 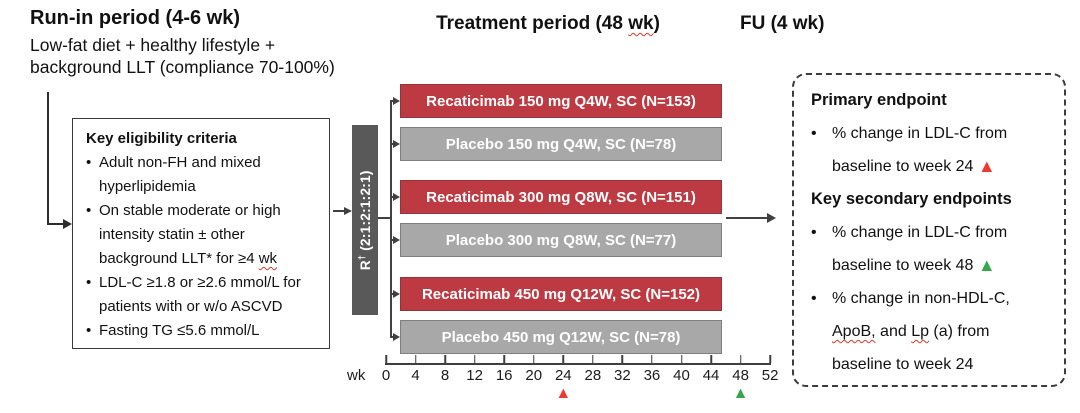 What do you see at coordinates (747, 218) in the screenshot?
I see `arms-to-endpoints-line` at bounding box center [747, 218].